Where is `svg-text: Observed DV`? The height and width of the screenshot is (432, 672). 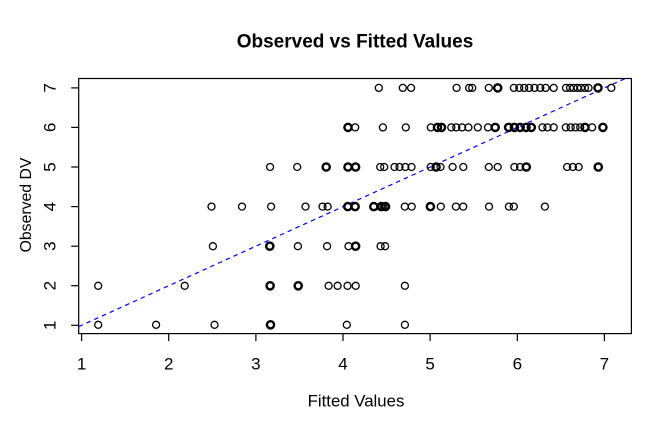
svg-text: Observed DV is located at coordinates (26, 204).